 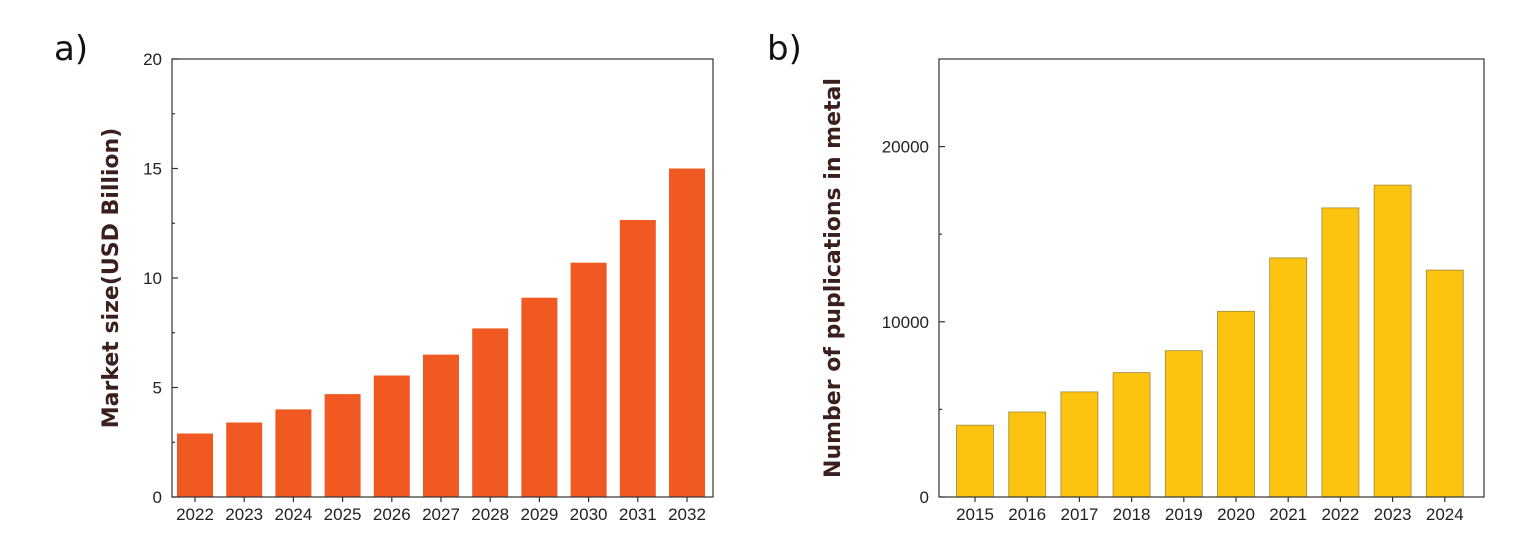 I want to click on bar-2020, so click(x=1236, y=404).